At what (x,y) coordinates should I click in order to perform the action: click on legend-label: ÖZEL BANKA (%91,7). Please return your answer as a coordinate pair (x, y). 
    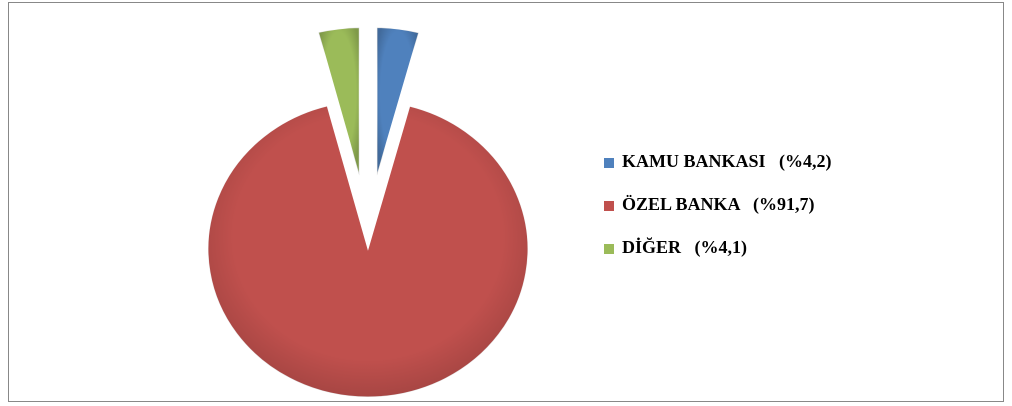
    Looking at the image, I should click on (718, 204).